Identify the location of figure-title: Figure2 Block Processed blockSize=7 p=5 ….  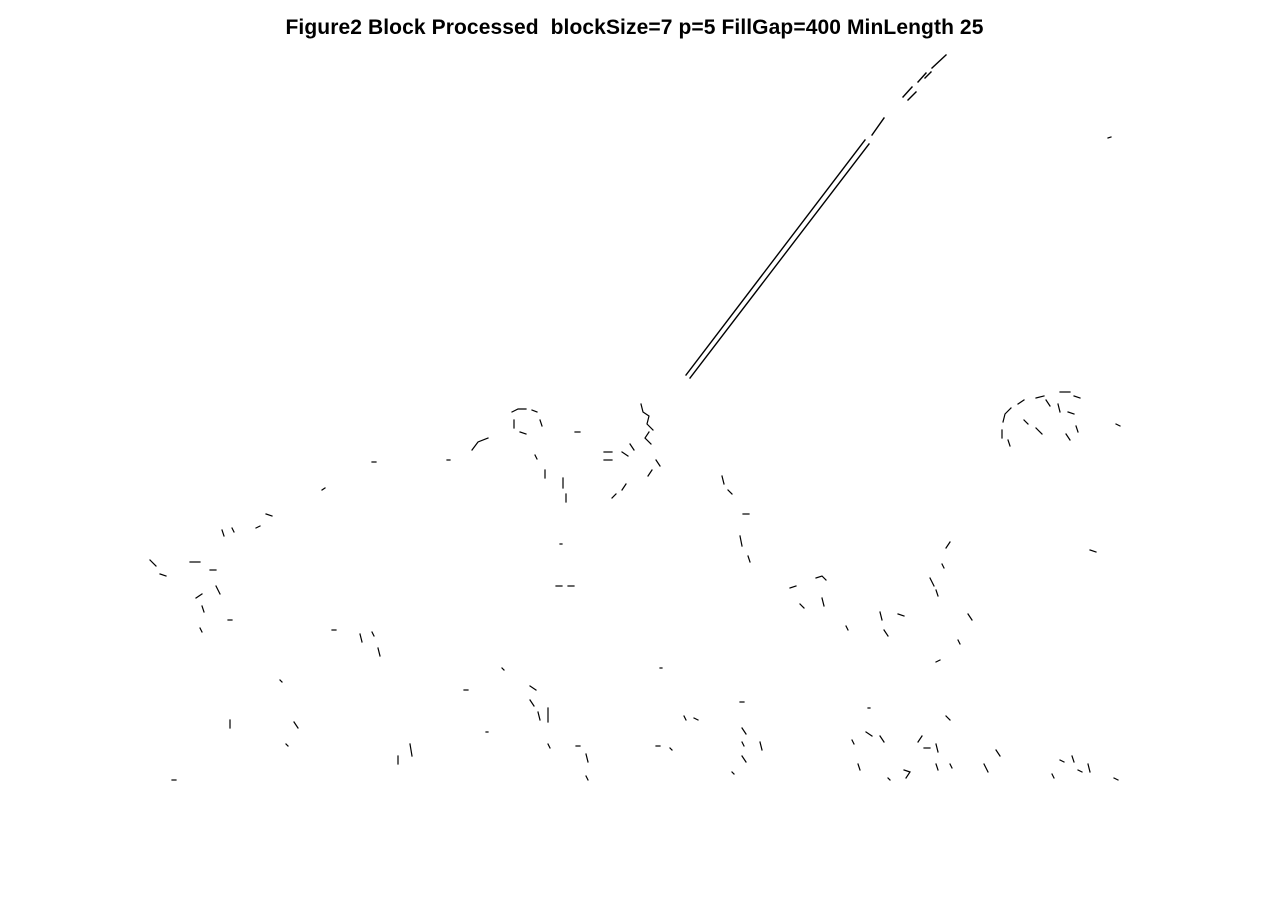
(634, 27).